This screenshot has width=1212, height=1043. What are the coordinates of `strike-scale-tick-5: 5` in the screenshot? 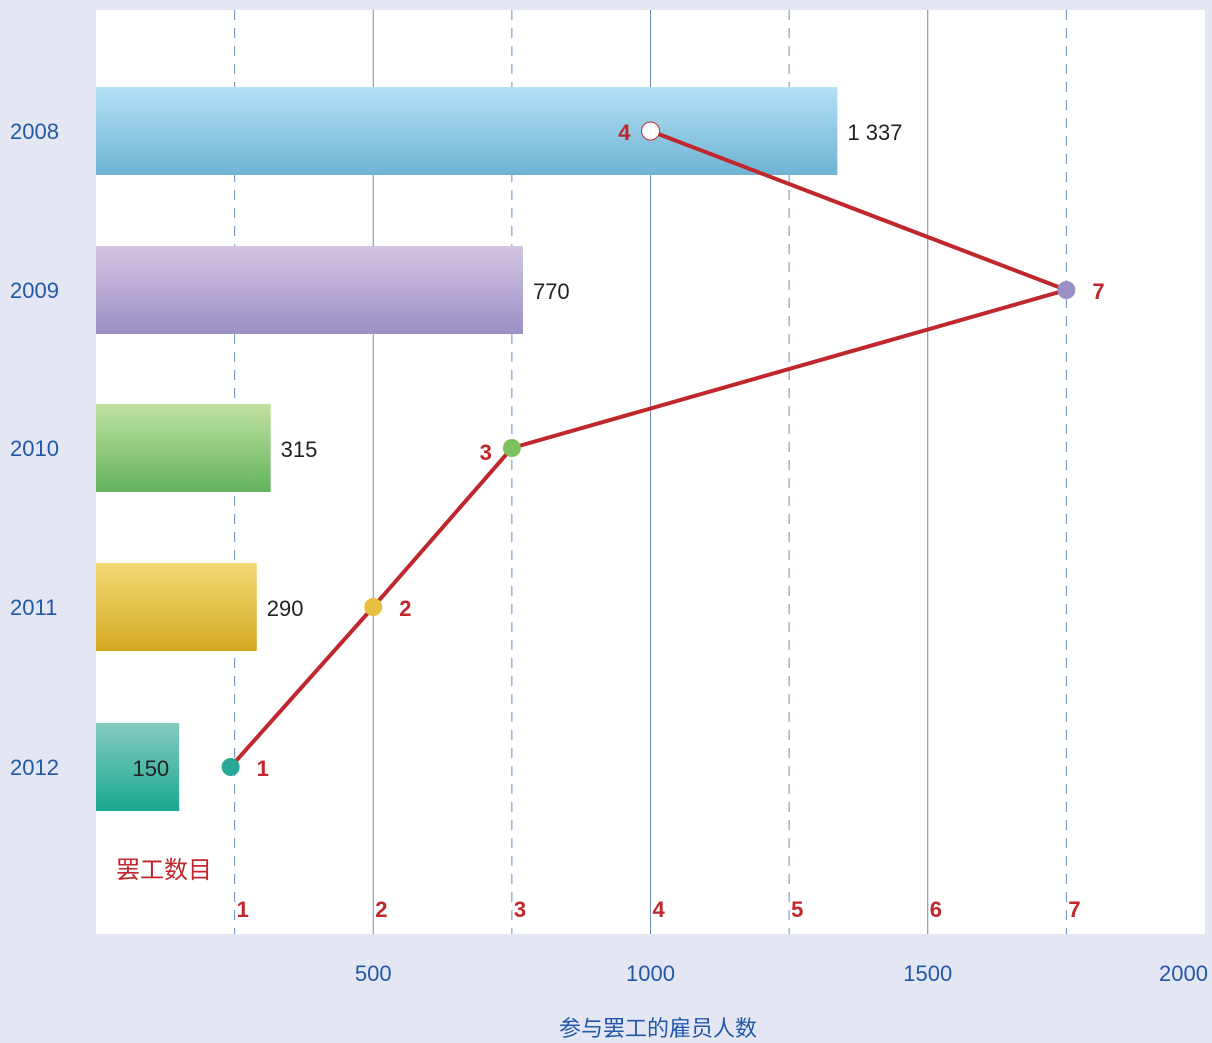 It's located at (797, 909).